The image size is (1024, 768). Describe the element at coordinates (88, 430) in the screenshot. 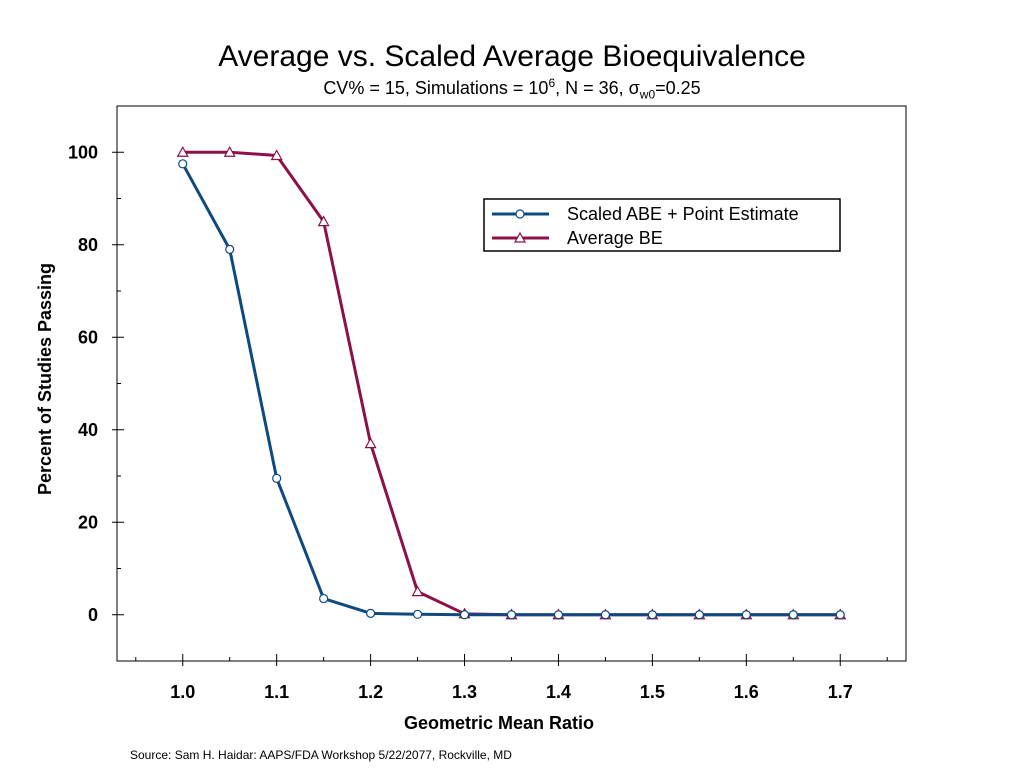

I see `y-tick-label: 40` at that location.